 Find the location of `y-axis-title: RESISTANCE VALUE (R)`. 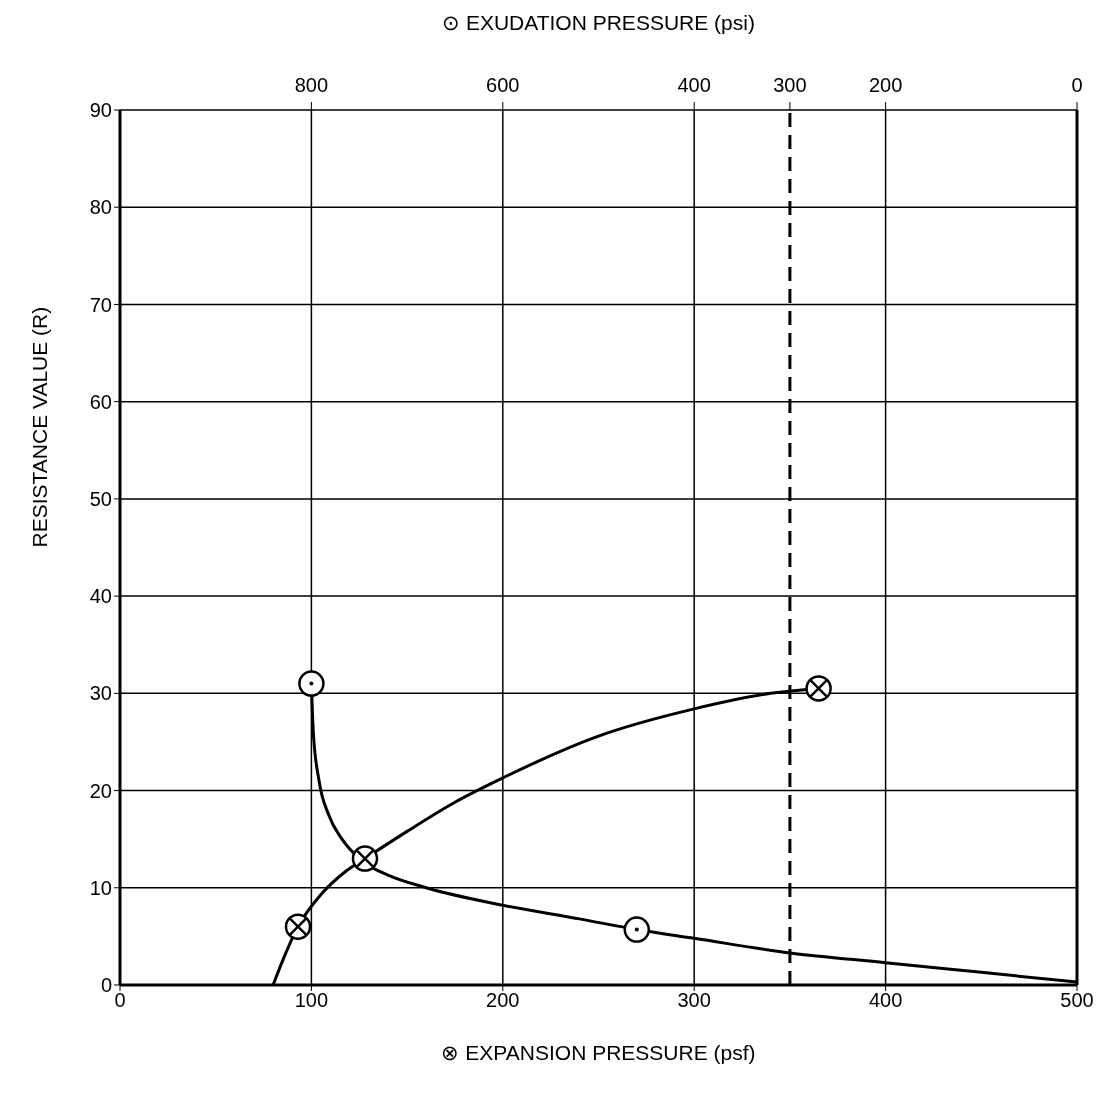

y-axis-title: RESISTANCE VALUE (R) is located at coordinates (40, 427).